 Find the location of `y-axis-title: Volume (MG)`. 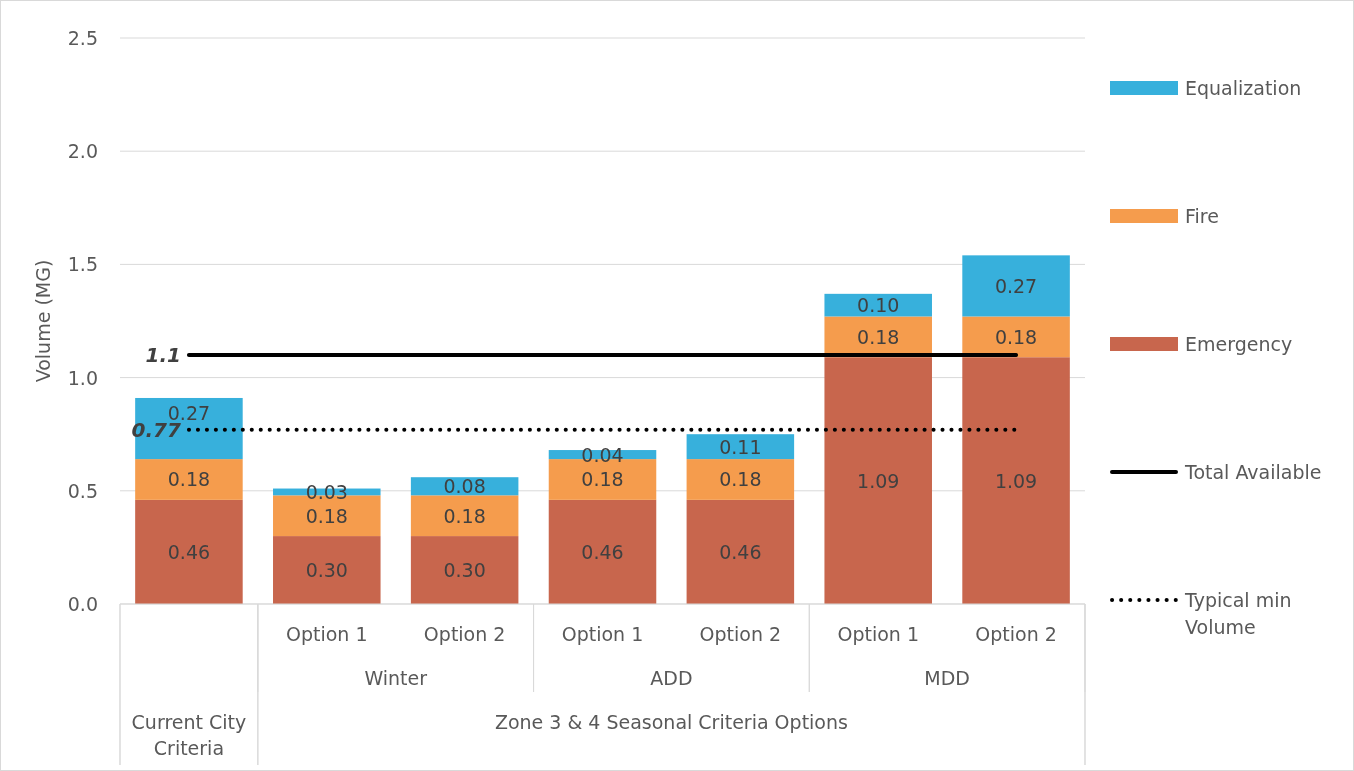

y-axis-title: Volume (MG) is located at coordinates (43, 321).